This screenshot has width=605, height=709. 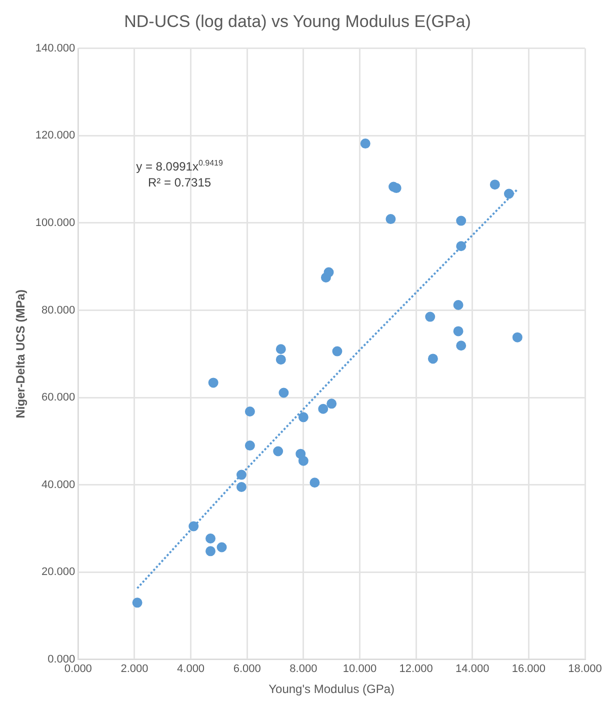 I want to click on x-tick-label: 12.000, so click(x=416, y=669).